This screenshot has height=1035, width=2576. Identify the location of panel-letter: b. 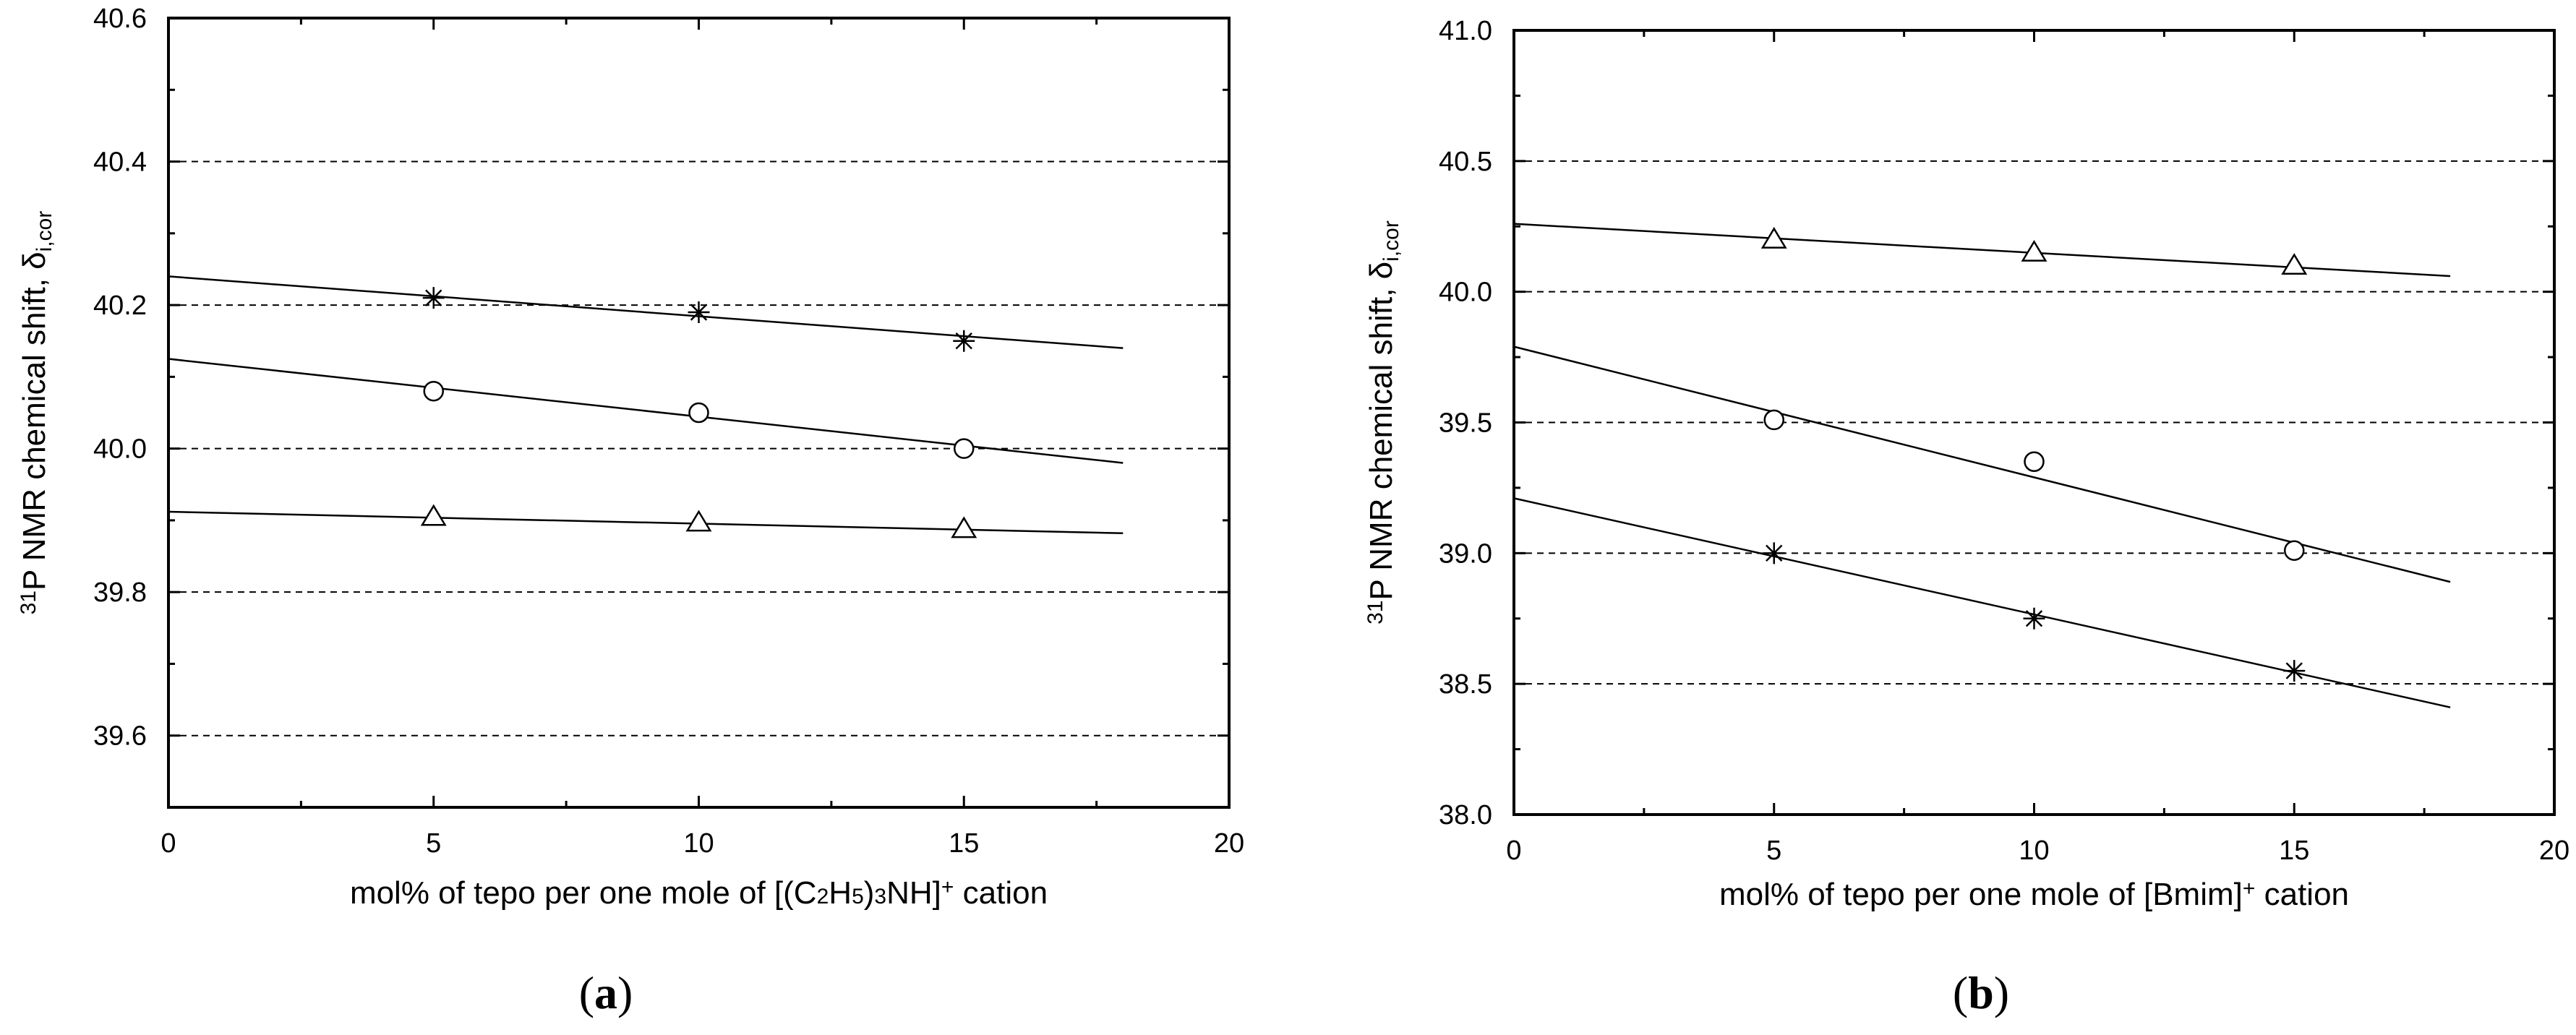
(1981, 992).